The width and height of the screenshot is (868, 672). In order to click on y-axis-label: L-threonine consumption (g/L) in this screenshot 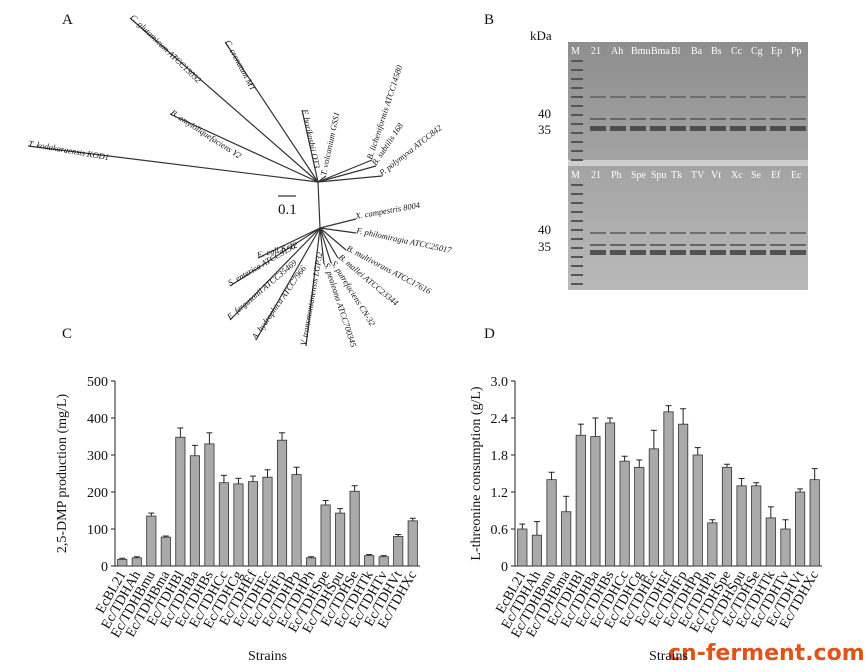, I will do `click(476, 473)`.